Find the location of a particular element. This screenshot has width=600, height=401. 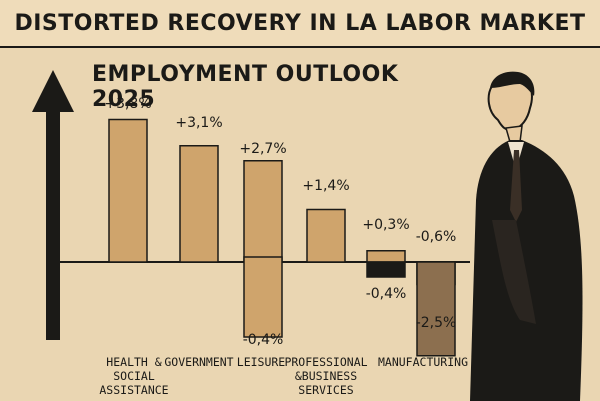

category-label-3: PROFESSIONAL &BUSINESS SERVICES is located at coordinates (325, 376).